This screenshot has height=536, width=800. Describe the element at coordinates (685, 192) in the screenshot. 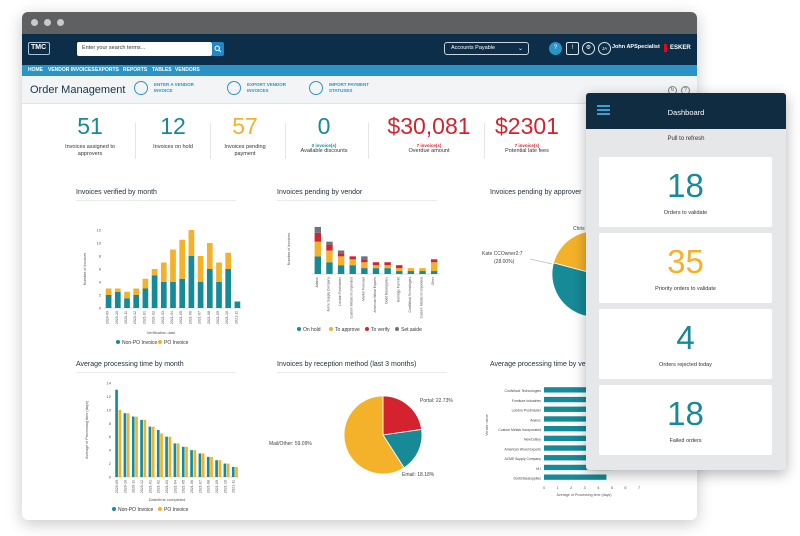

I see `orders-to-validate-card: 18 Orders to validate` at that location.